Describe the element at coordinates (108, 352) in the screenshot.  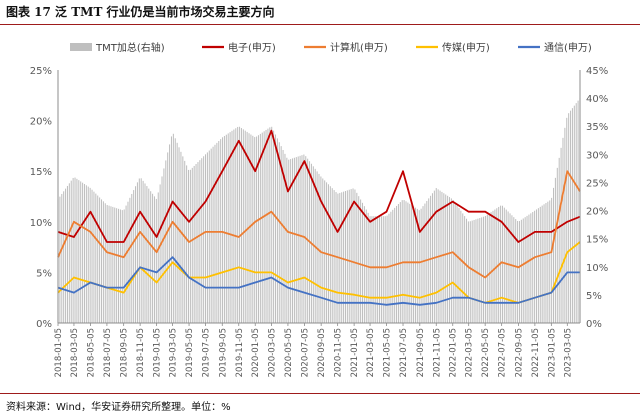
I see `x-tick-label: 2018-07-05` at that location.